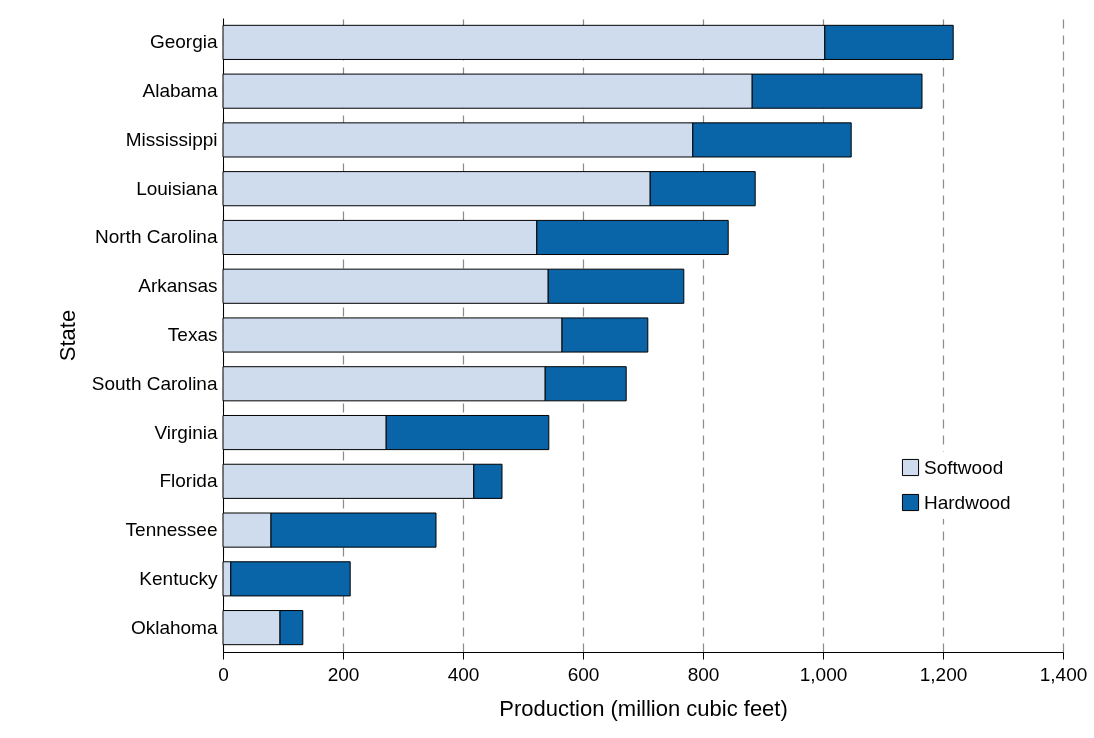 Image resolution: width=1094 pixels, height=738 pixels. I want to click on y-tick-label: Mississippi, so click(171, 139).